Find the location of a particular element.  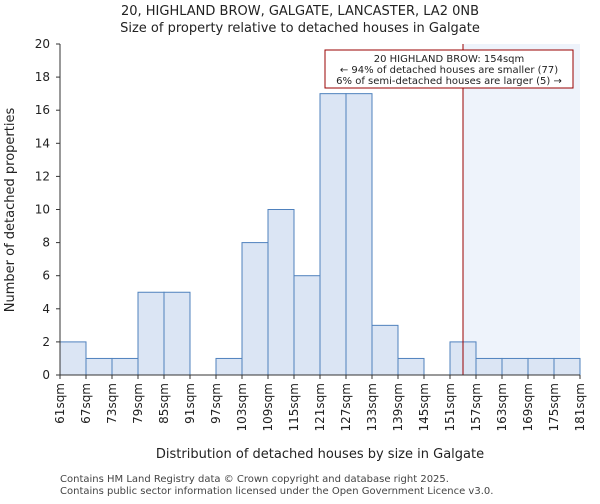

y-tick-label: 12 is located at coordinates (42, 176).